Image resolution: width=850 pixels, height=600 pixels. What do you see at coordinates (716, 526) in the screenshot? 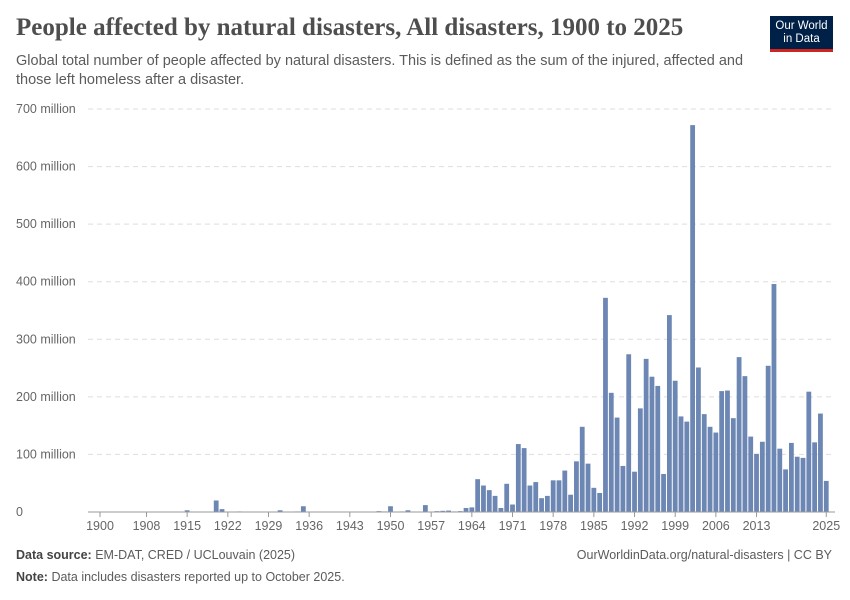
I see `x-tick-label: 2006` at bounding box center [716, 526].